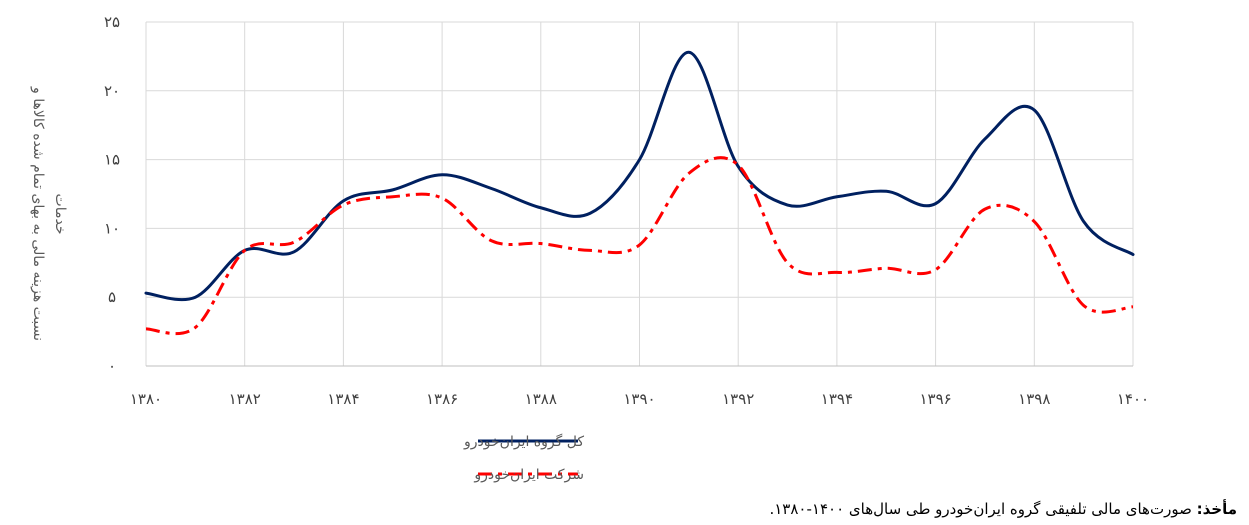 The height and width of the screenshot is (525, 1249). I want to click on x-tick-label: ۱۳۹۸, so click(1034, 399).